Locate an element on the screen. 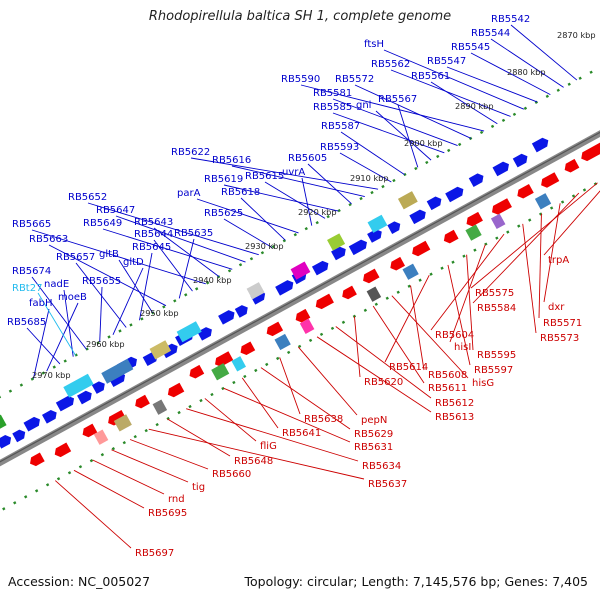  leader-RB5571 is located at coordinates (540, 266).